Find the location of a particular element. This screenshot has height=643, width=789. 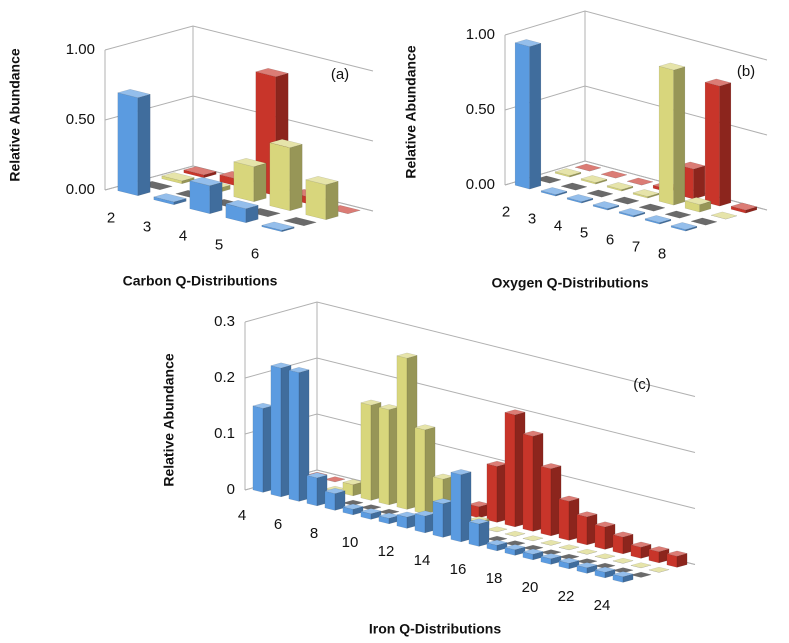

x-axis-title: Oxygen Q-Distributions is located at coordinates (569, 283).